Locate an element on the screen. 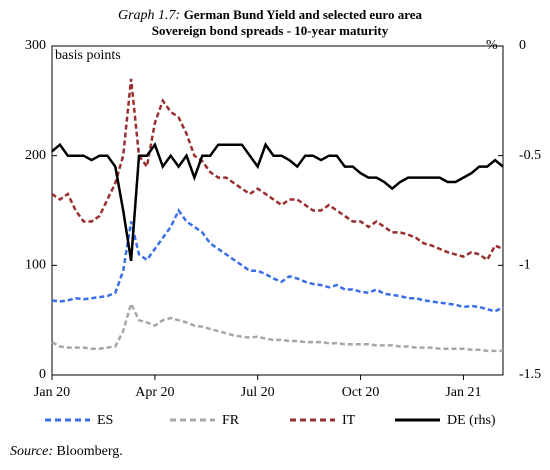  series-line is located at coordinates (277, 326).